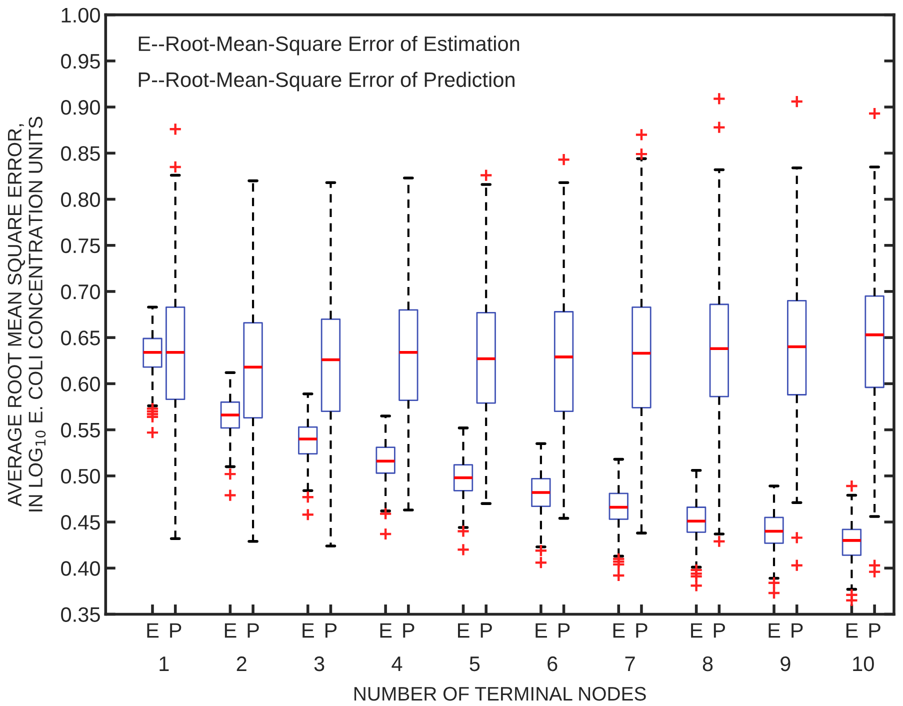  I want to click on y-tick-label: 0.35, so click(80, 614).